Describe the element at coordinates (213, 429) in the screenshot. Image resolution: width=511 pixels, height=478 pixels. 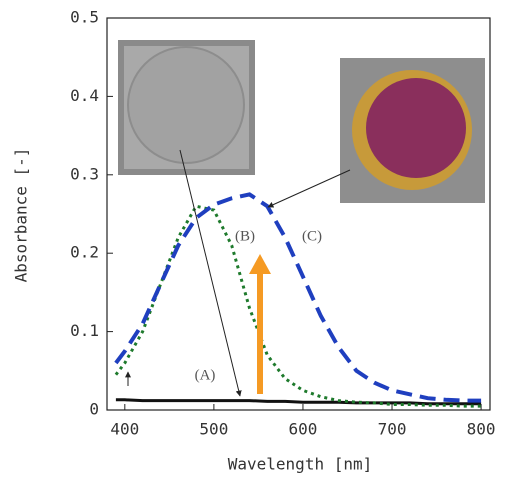
I see `x-tick-label: 500` at that location.